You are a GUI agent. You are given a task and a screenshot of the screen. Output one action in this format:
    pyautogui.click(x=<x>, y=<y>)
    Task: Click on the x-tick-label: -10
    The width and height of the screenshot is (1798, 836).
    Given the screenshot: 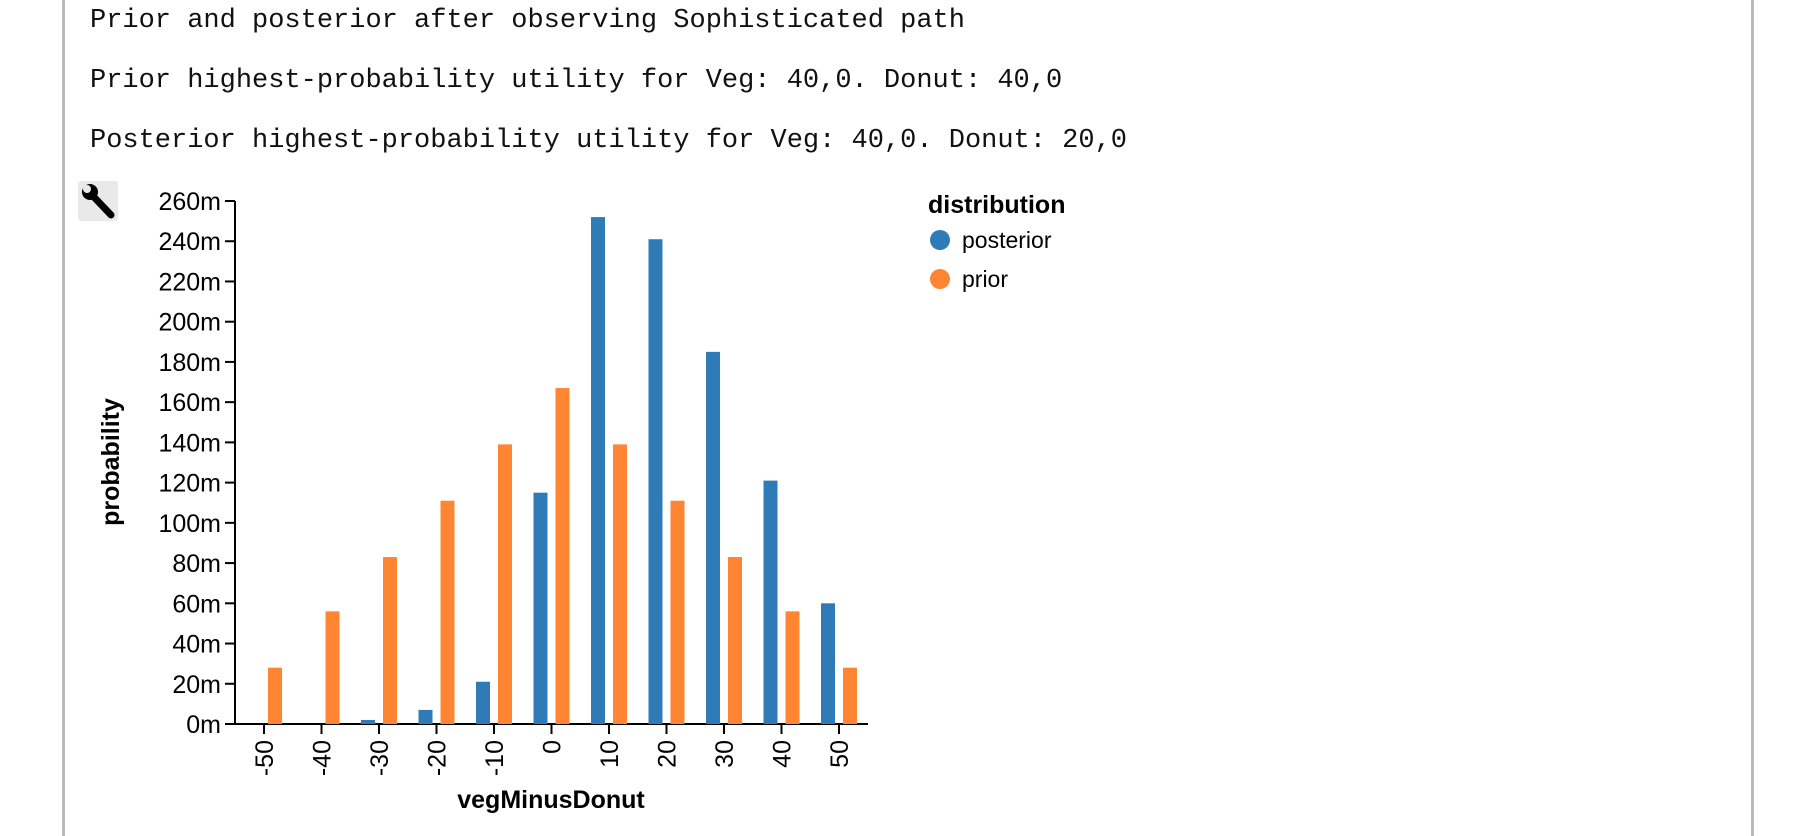 What is the action you would take?
    pyautogui.click(x=495, y=758)
    